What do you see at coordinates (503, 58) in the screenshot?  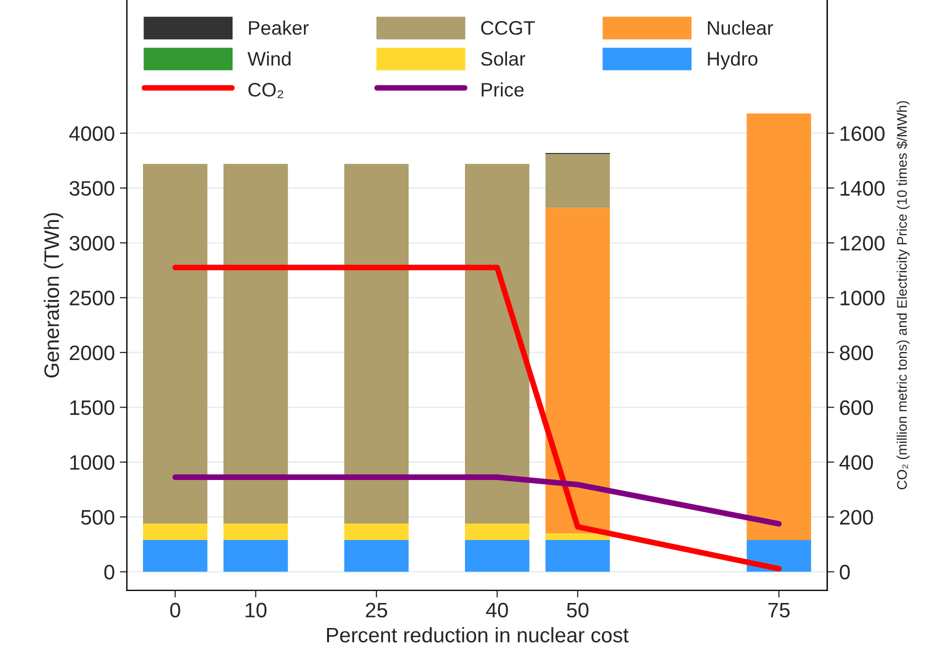 I see `legend-label: Solar` at bounding box center [503, 58].